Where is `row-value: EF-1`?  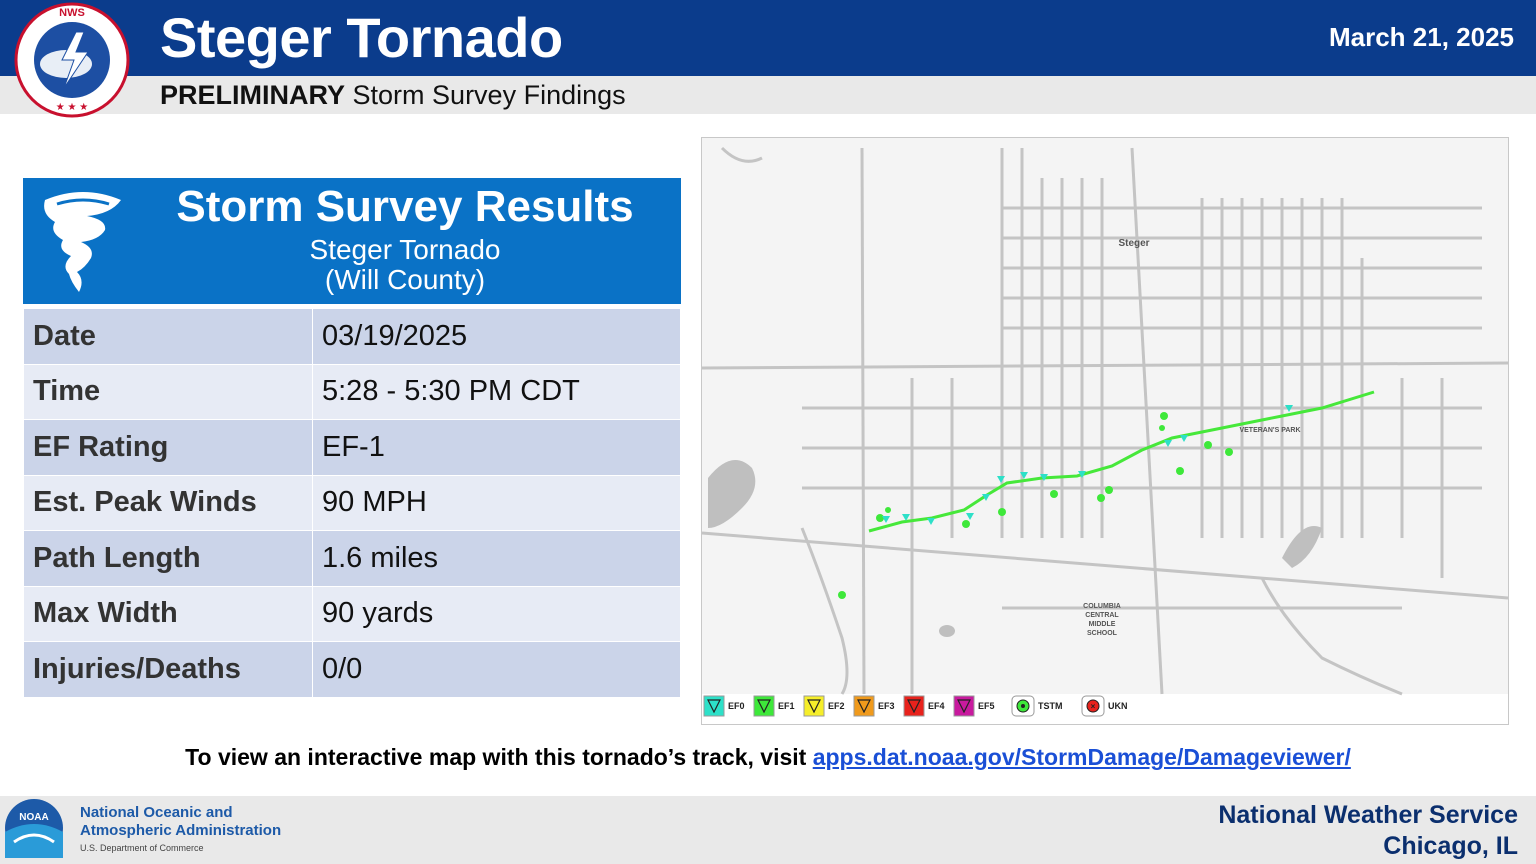 row-value: EF-1 is located at coordinates (496, 447).